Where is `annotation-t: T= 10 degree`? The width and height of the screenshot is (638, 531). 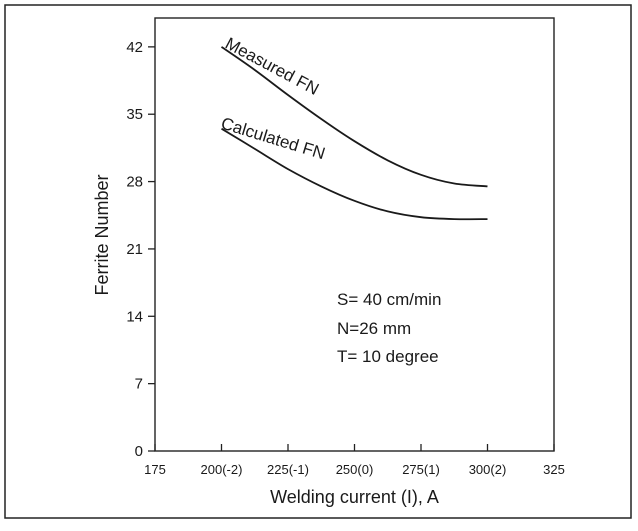
annotation-t: T= 10 degree is located at coordinates (388, 356).